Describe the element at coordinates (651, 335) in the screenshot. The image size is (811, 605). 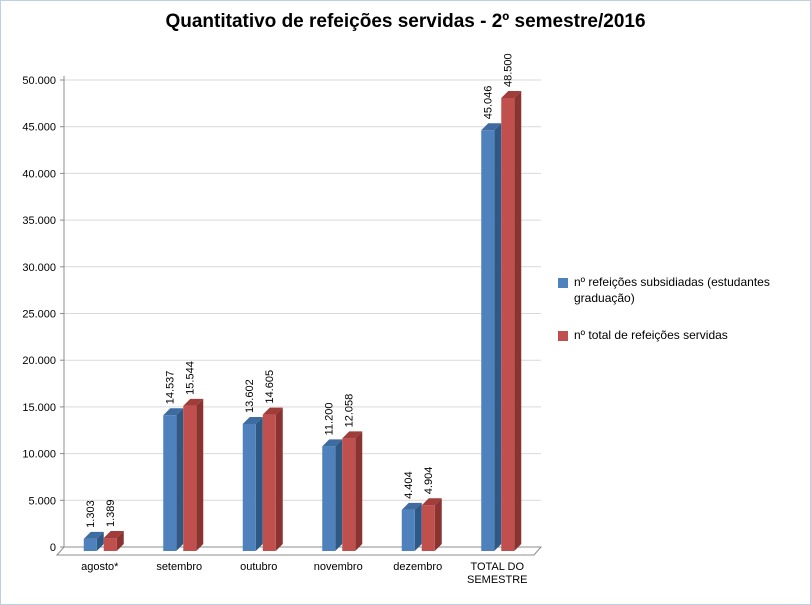
I see `legend-label-total: nº total de refeições servidas` at that location.